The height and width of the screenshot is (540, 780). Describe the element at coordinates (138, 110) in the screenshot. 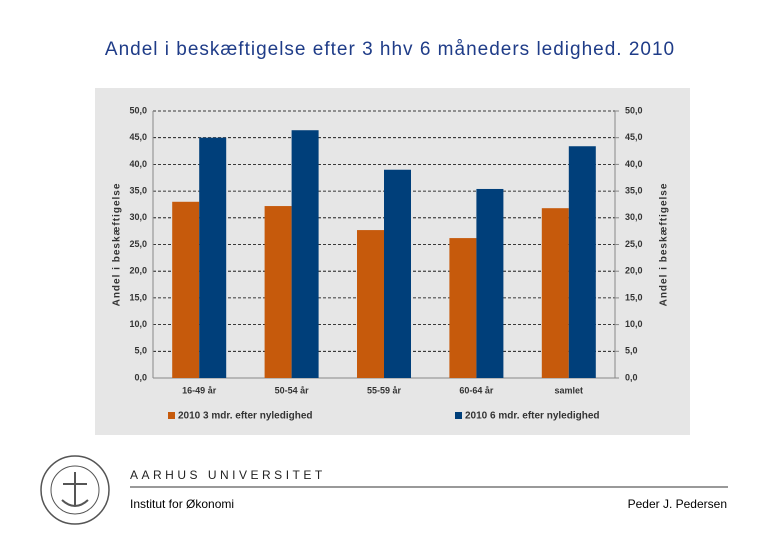

I see `y-tick-label: 50,0` at that location.